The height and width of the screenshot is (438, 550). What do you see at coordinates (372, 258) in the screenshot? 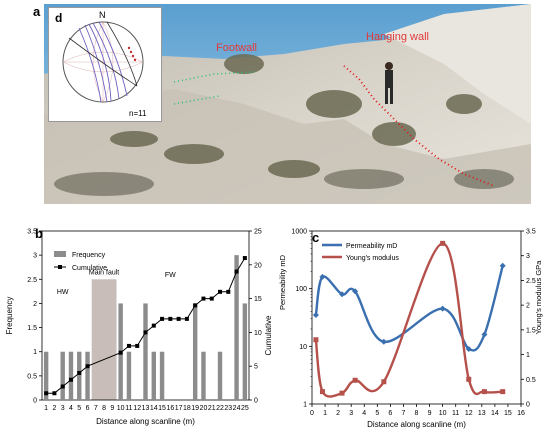
I see `legend-label-youngs: Young's modulus` at bounding box center [372, 258].